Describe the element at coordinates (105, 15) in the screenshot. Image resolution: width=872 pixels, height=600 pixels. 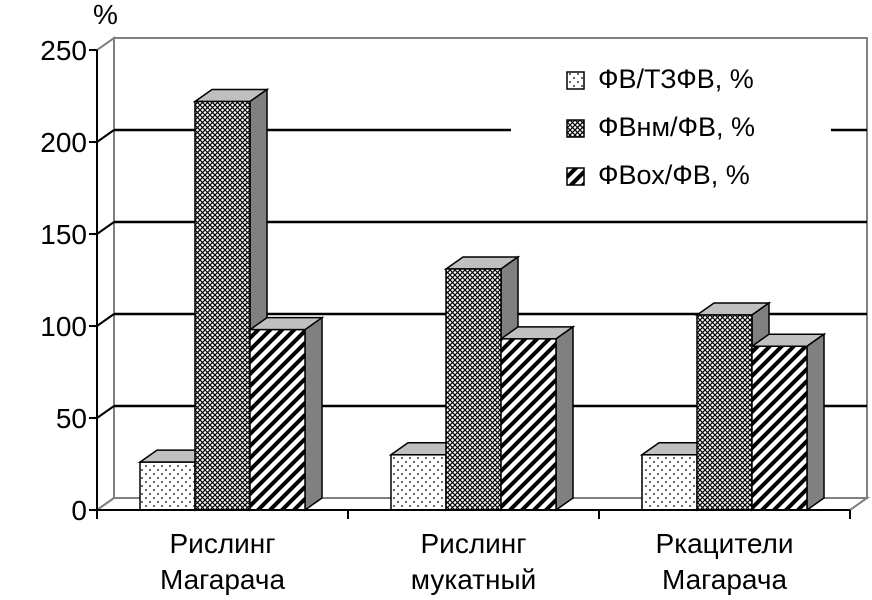
I see `y-axis-unit-label: %` at that location.